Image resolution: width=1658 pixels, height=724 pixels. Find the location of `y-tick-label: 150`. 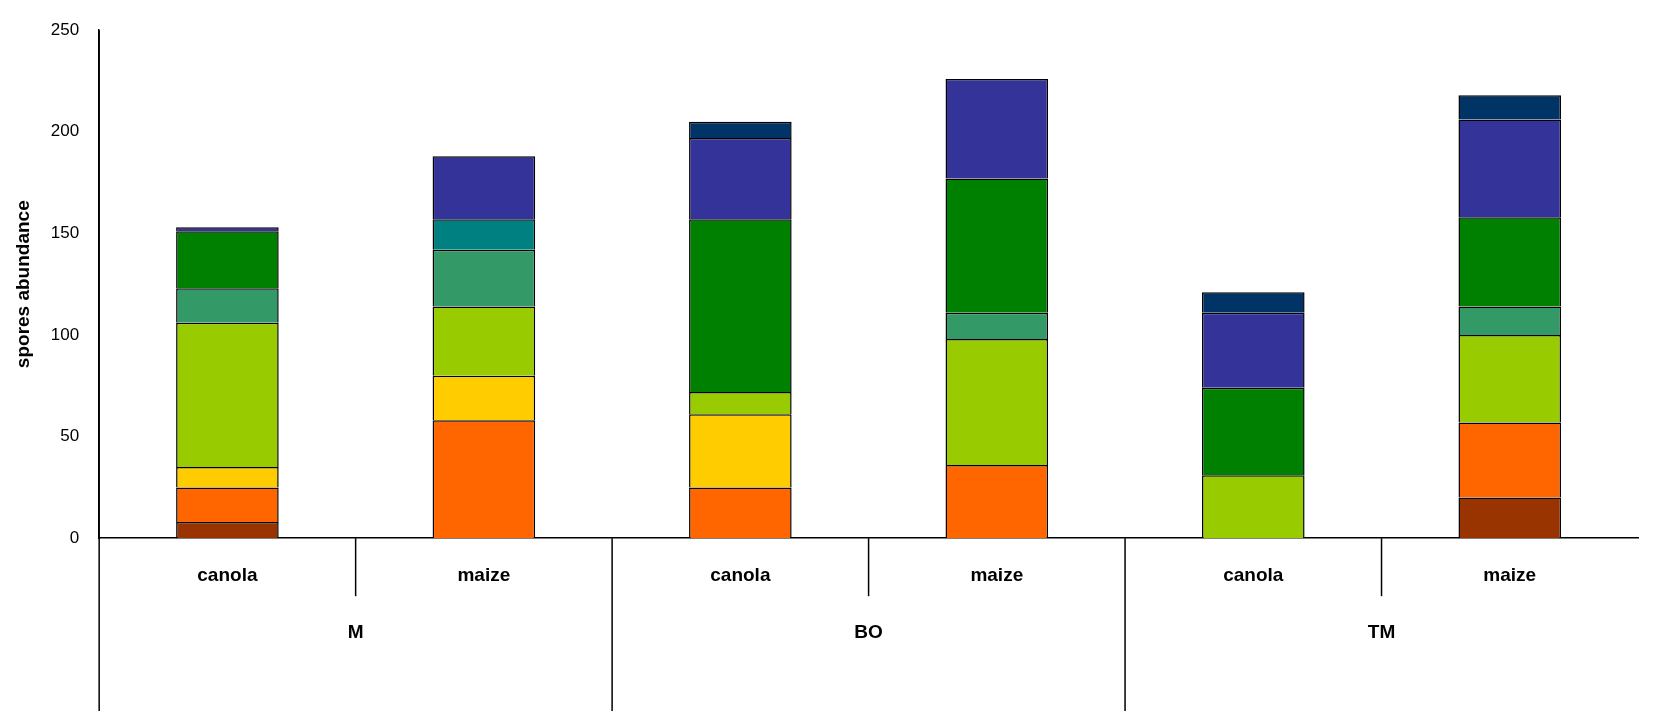

y-tick-label: 150 is located at coordinates (65, 233).